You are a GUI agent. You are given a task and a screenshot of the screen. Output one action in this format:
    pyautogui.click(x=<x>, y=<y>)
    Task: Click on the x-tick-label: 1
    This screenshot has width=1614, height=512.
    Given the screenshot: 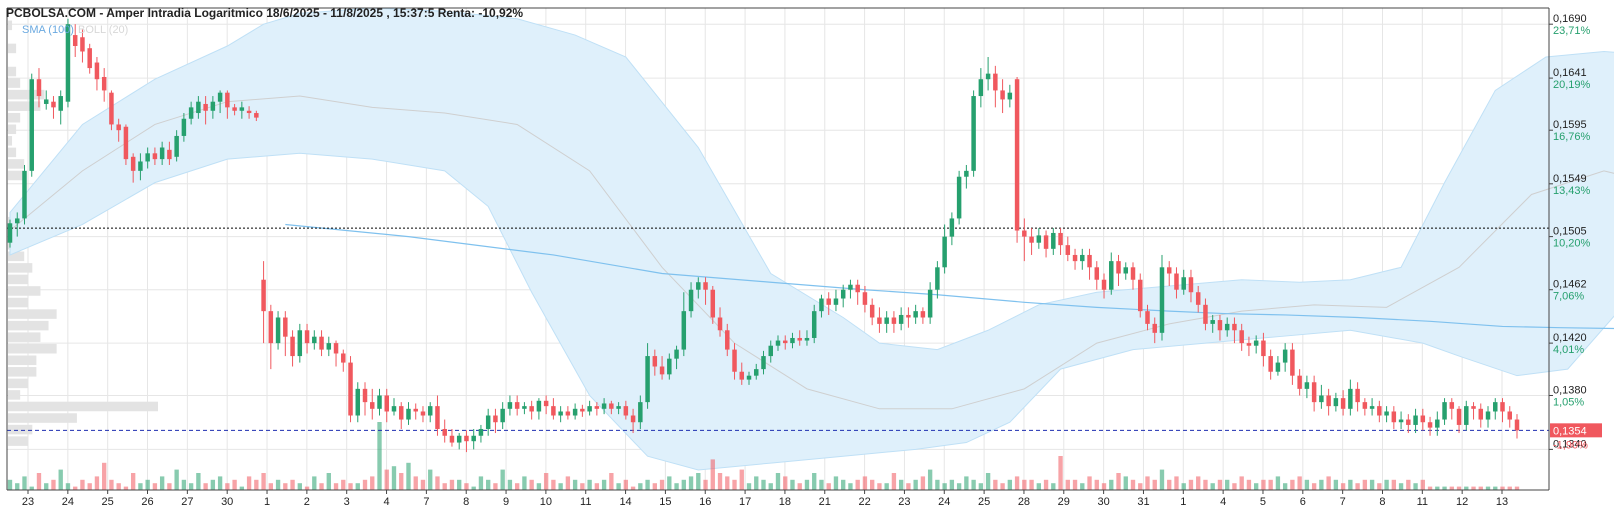 What is the action you would take?
    pyautogui.click(x=267, y=502)
    